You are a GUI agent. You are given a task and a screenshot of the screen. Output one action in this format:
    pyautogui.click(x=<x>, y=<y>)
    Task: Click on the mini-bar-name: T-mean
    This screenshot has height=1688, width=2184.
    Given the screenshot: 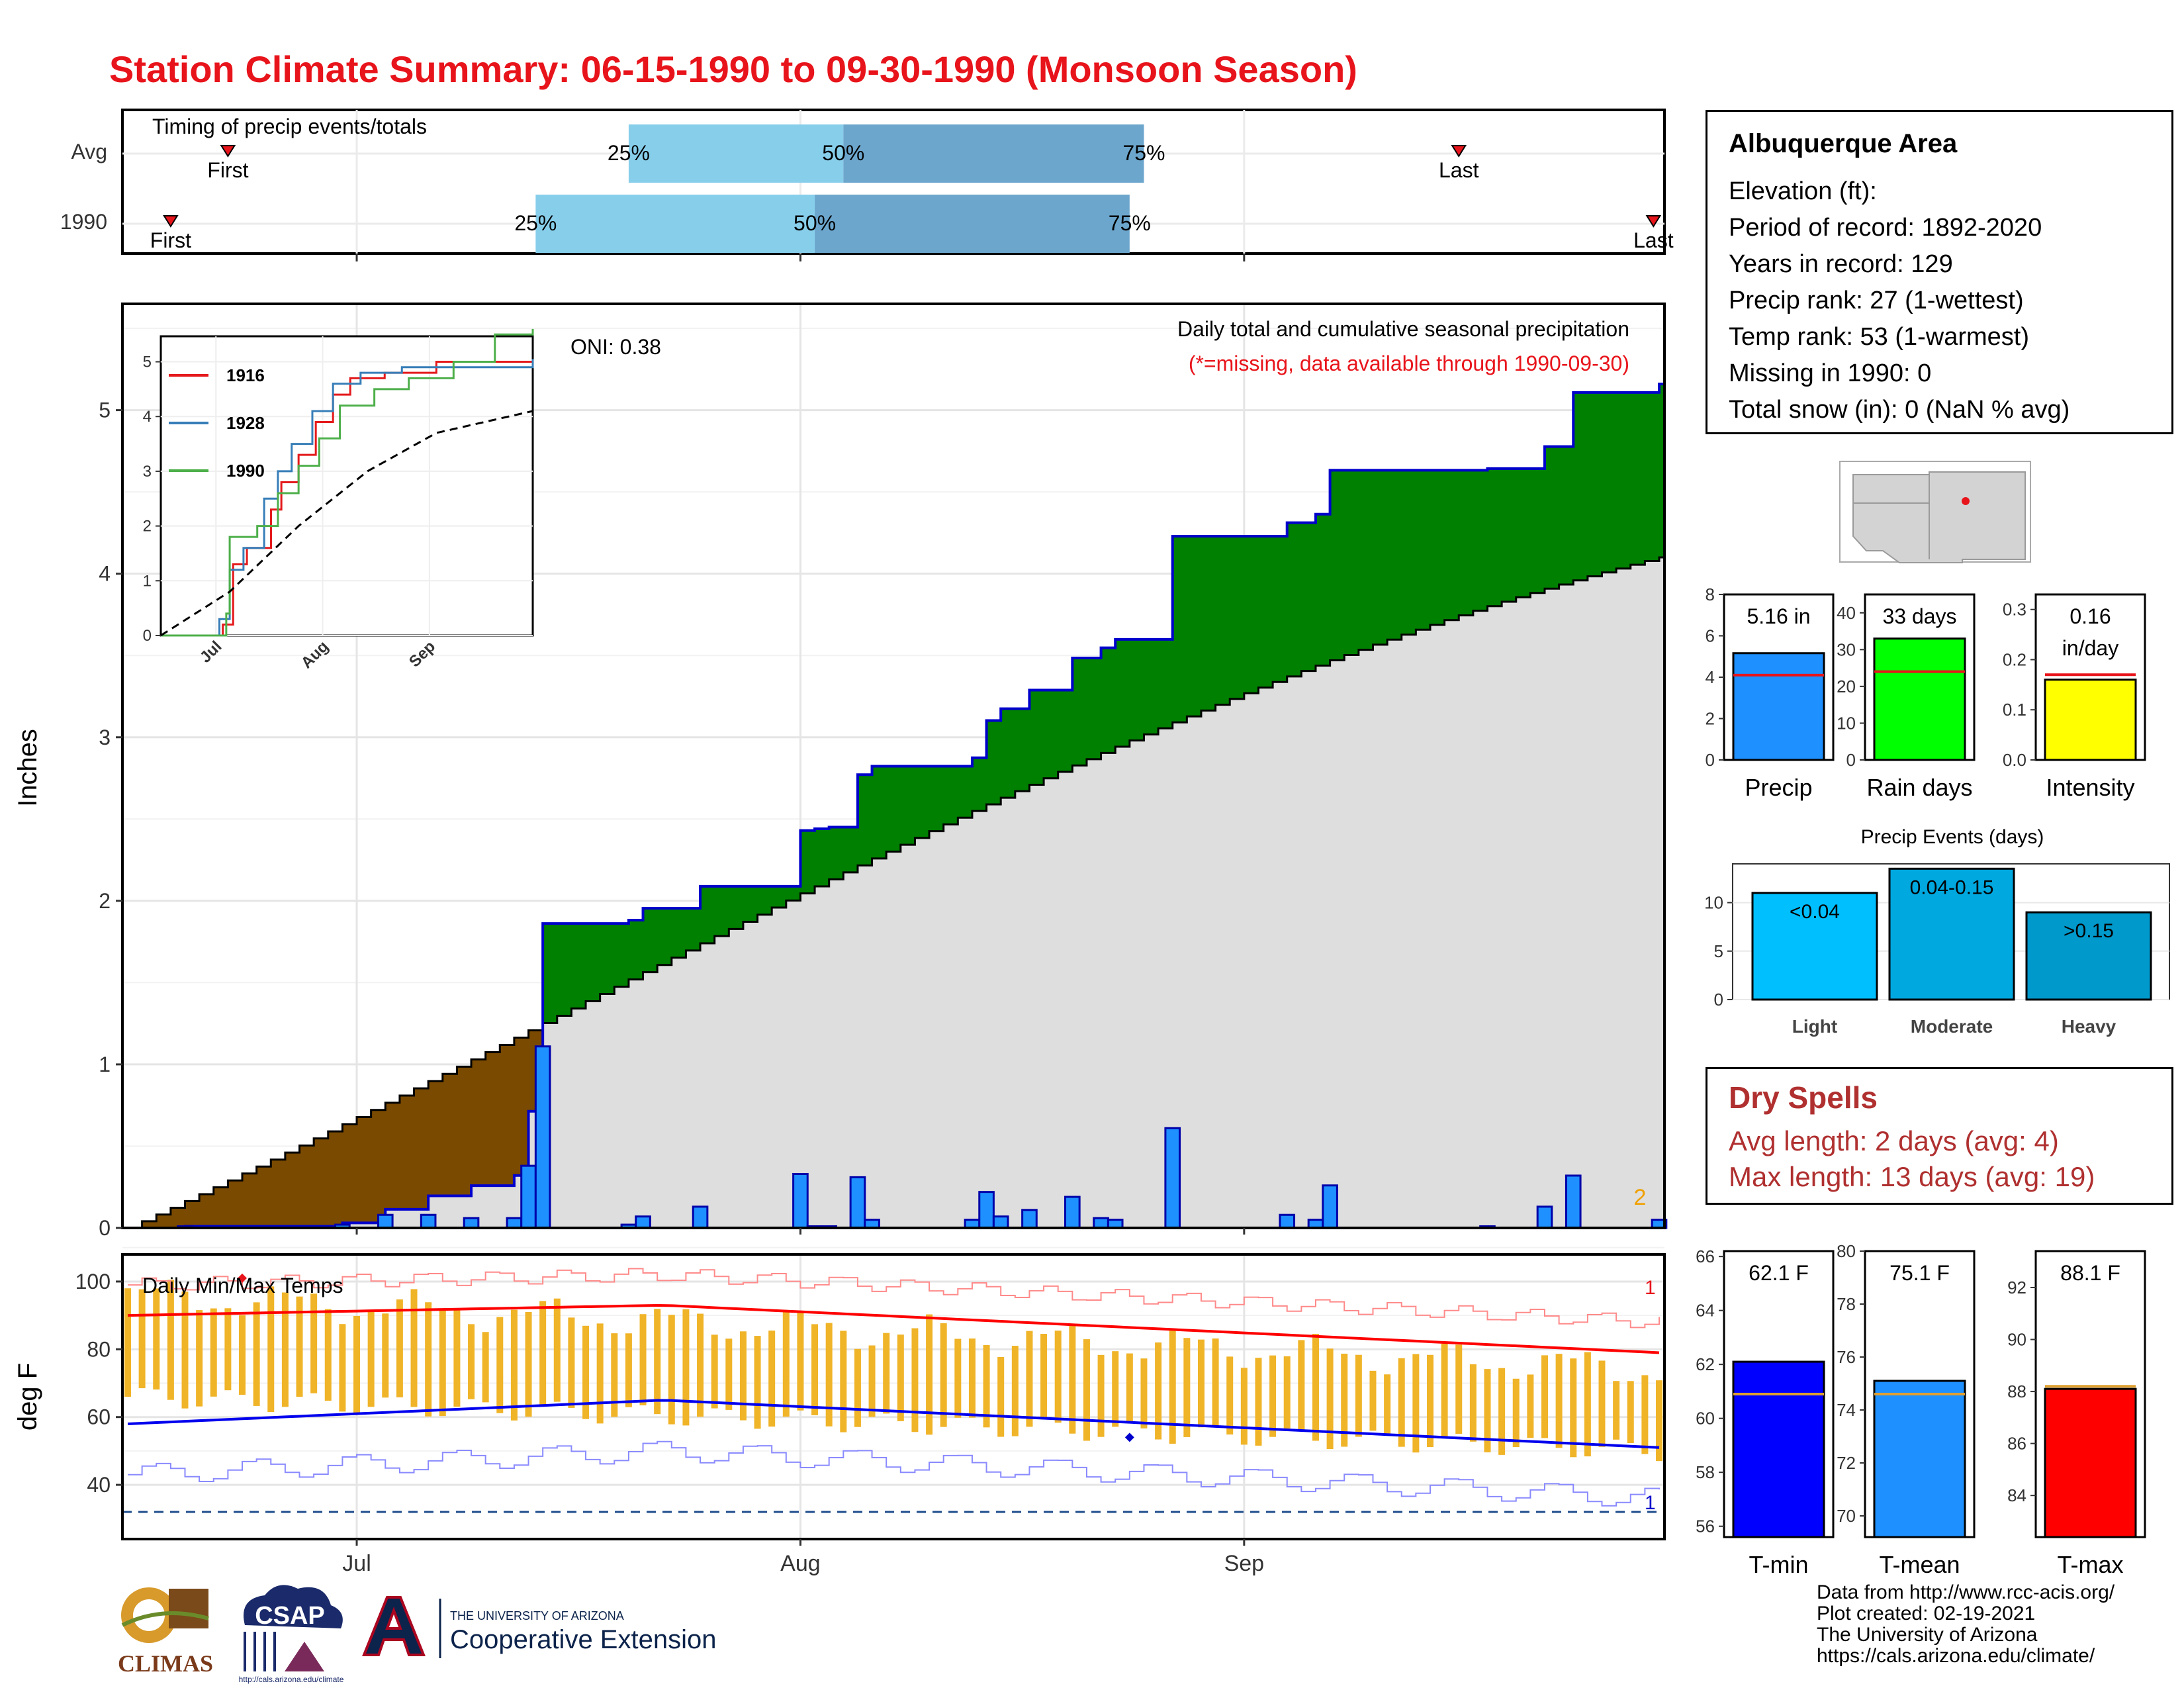 What is the action you would take?
    pyautogui.click(x=1920, y=1564)
    